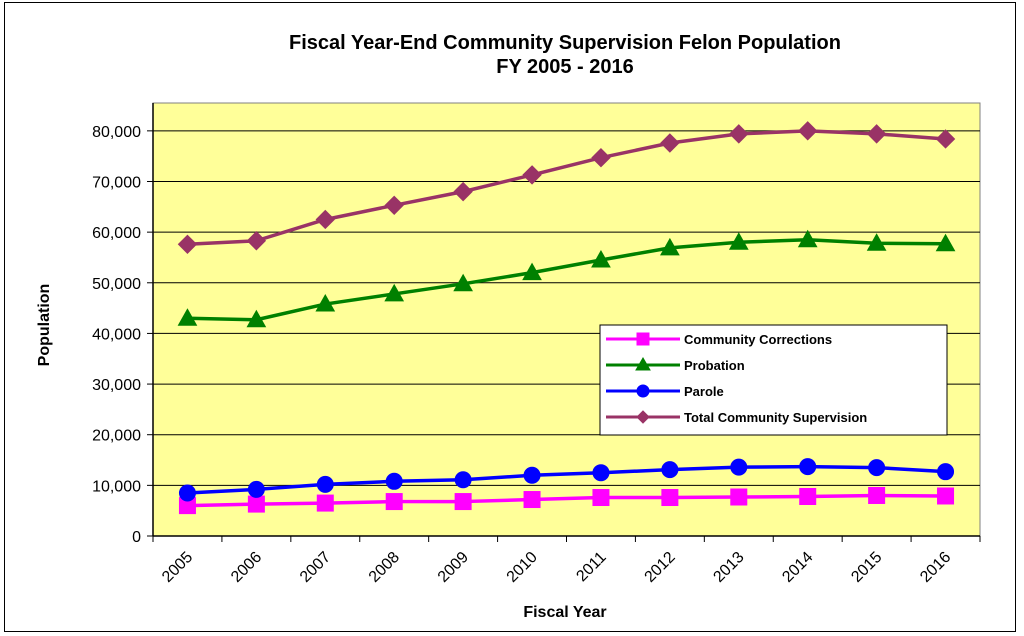  Describe the element at coordinates (675, 365) in the screenshot. I see `legend-item-probation: Probation` at that location.